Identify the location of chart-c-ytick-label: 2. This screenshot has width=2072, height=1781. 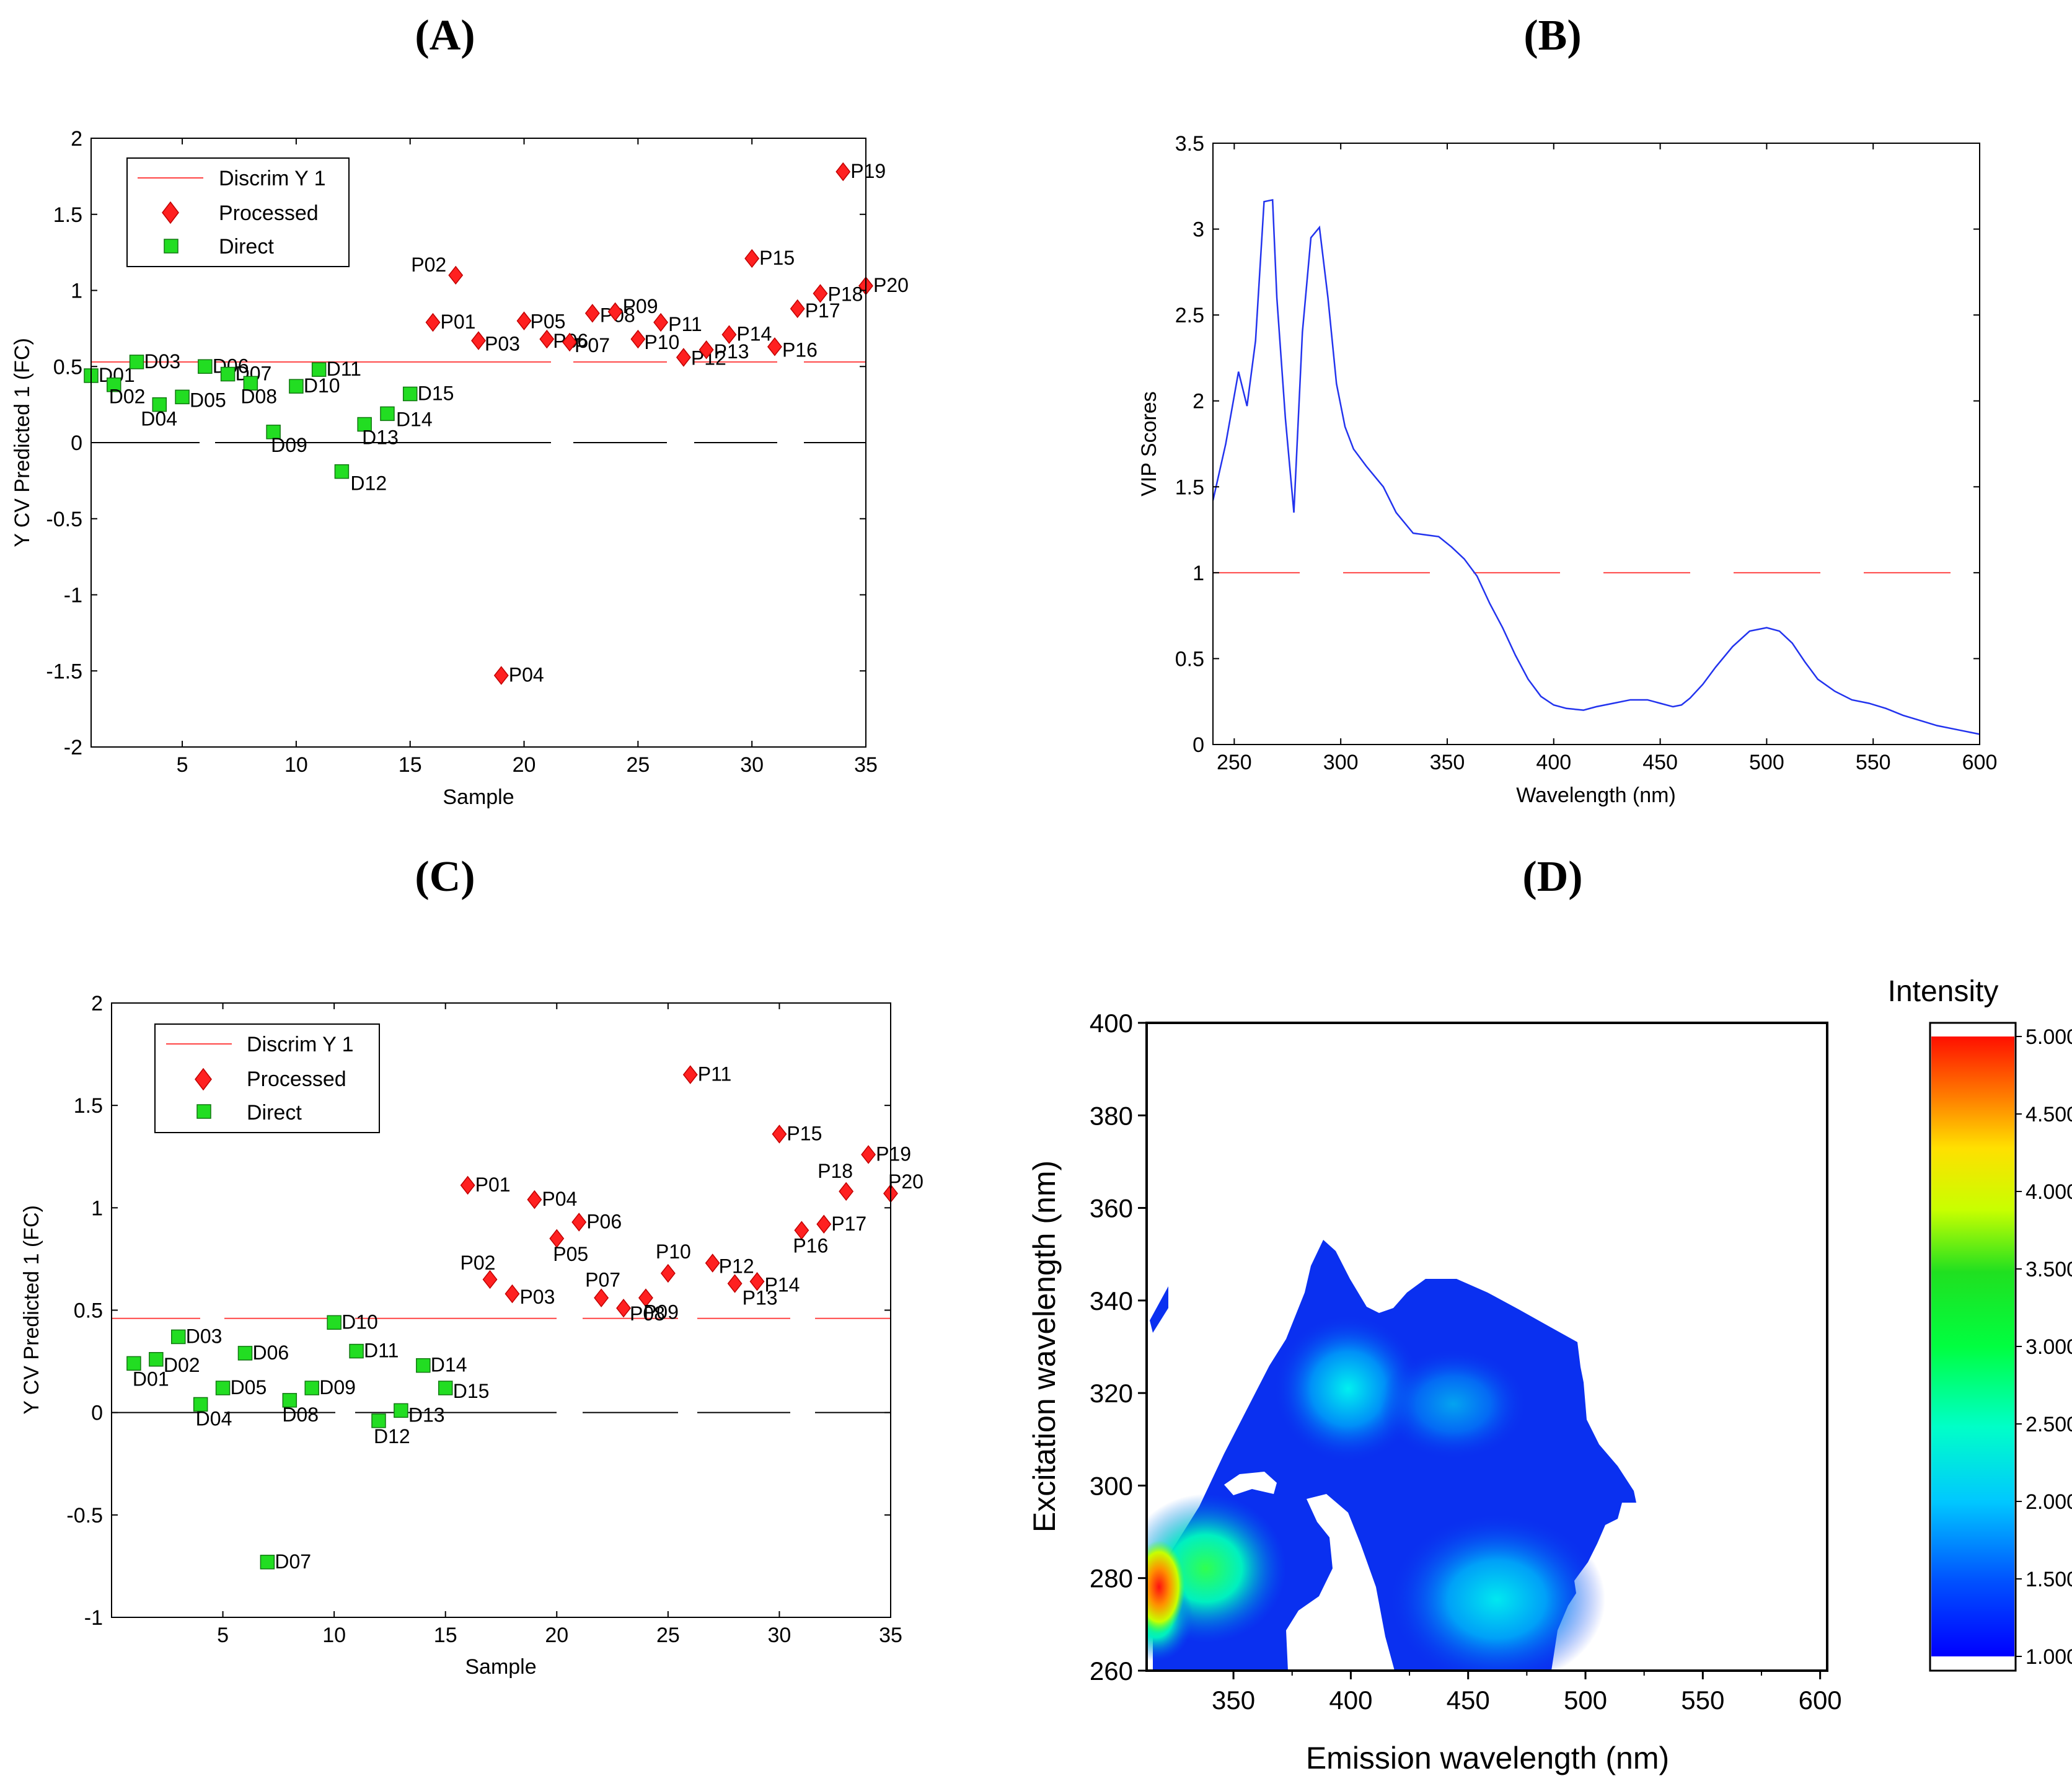
(97, 1003).